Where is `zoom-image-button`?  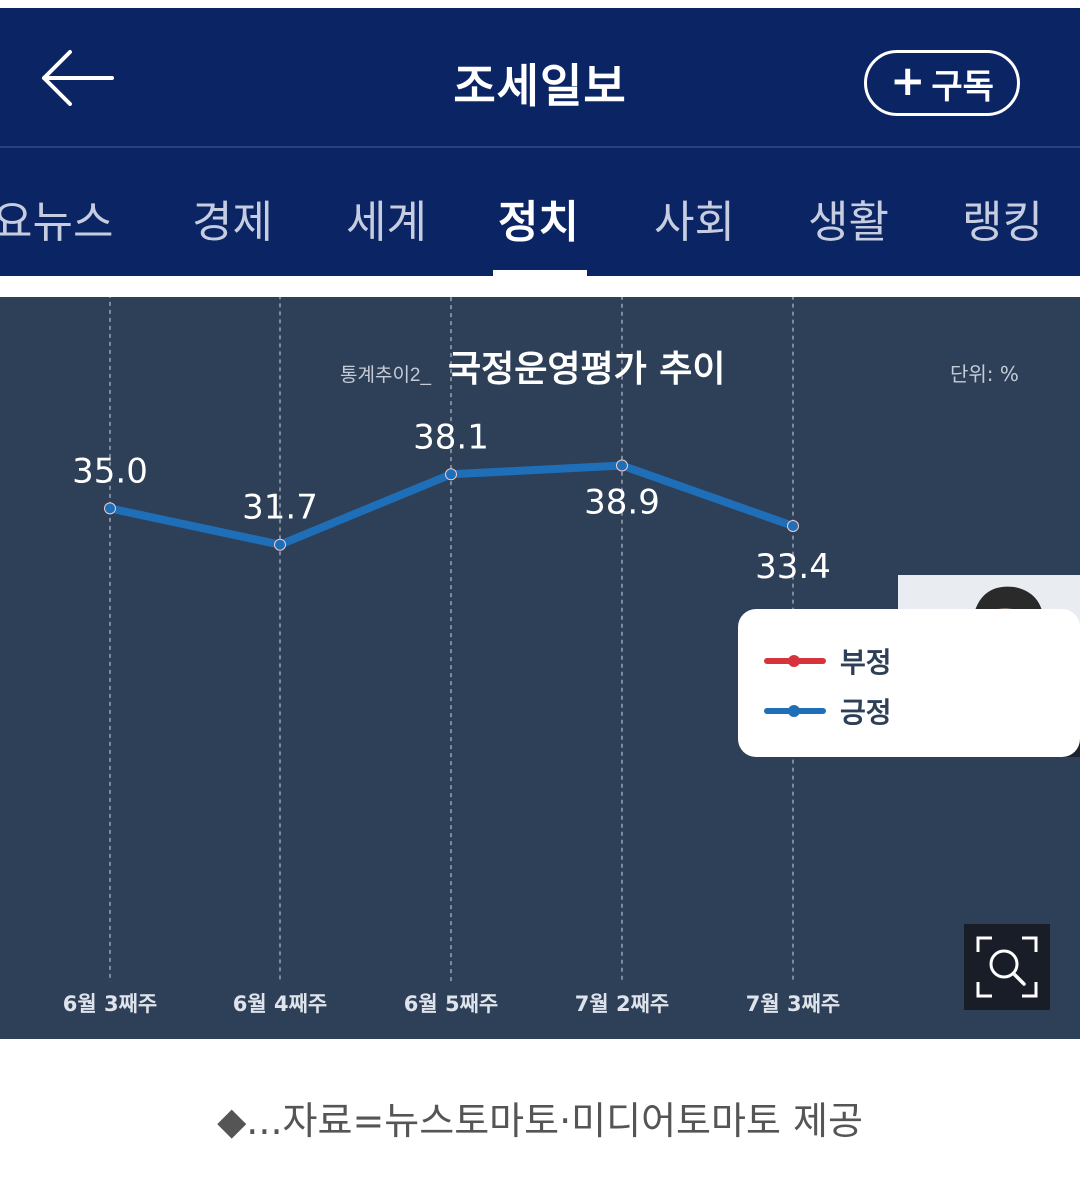 zoom-image-button is located at coordinates (1007, 967).